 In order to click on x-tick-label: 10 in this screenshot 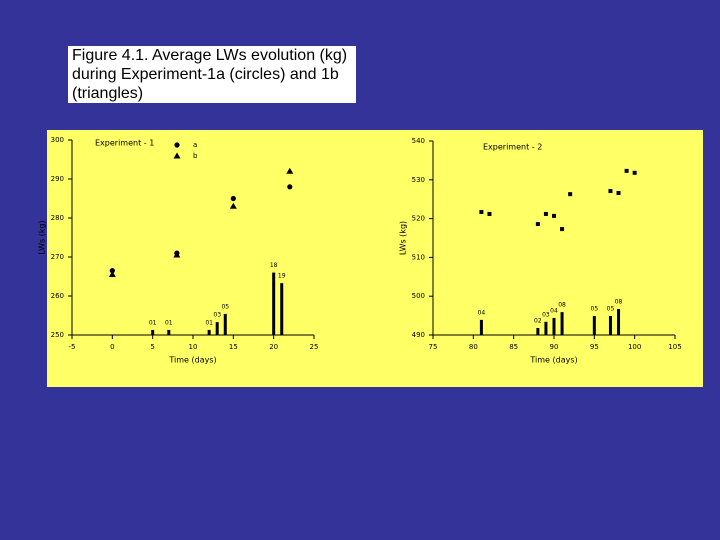, I will do `click(193, 347)`.